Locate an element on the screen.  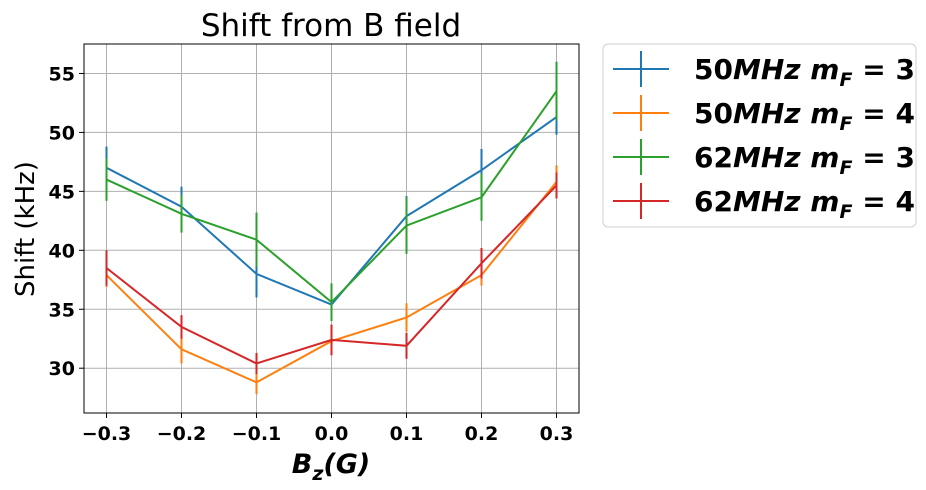
y-tick-label: 35 is located at coordinates (62, 310).